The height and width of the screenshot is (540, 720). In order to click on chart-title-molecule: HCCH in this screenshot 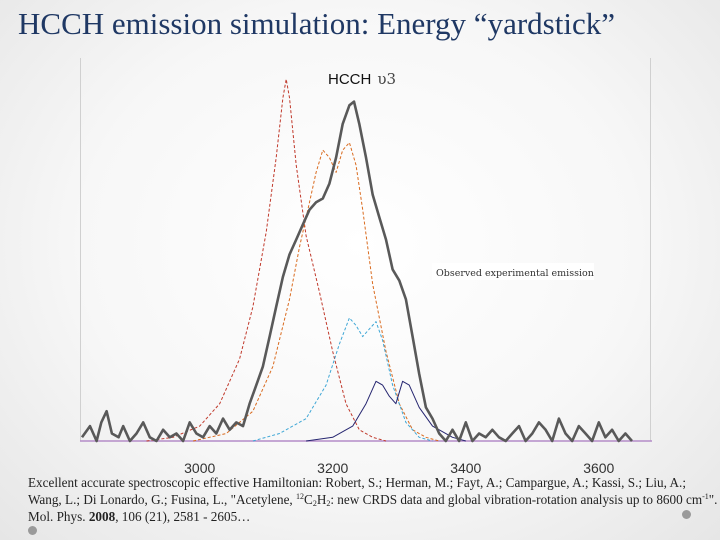, I will do `click(349, 79)`.